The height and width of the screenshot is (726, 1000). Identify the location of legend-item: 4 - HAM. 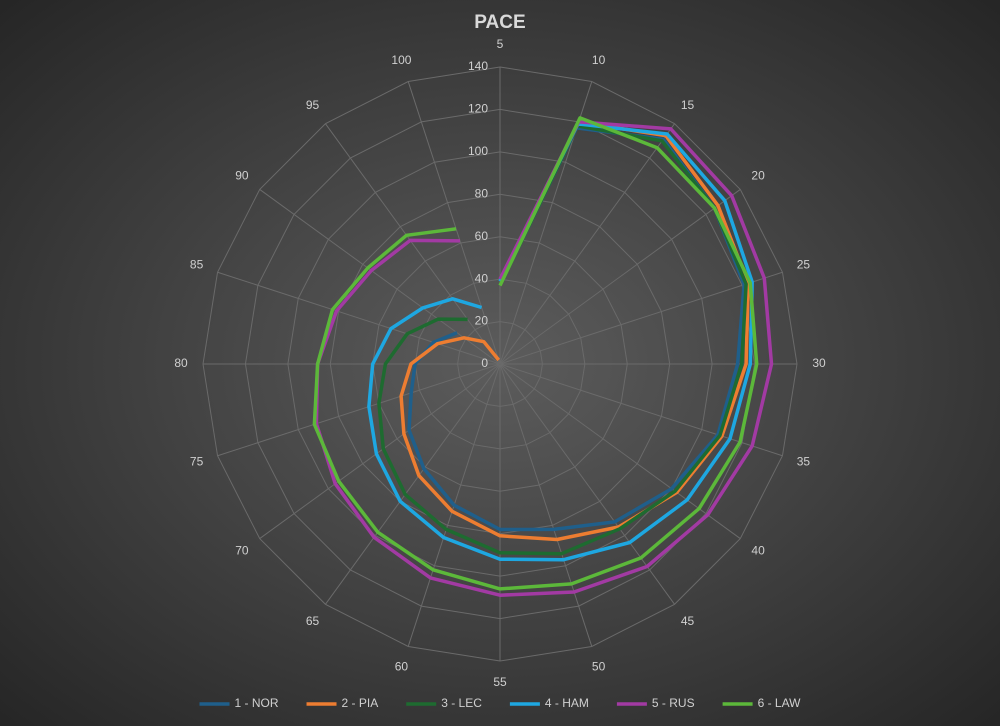
(549, 703).